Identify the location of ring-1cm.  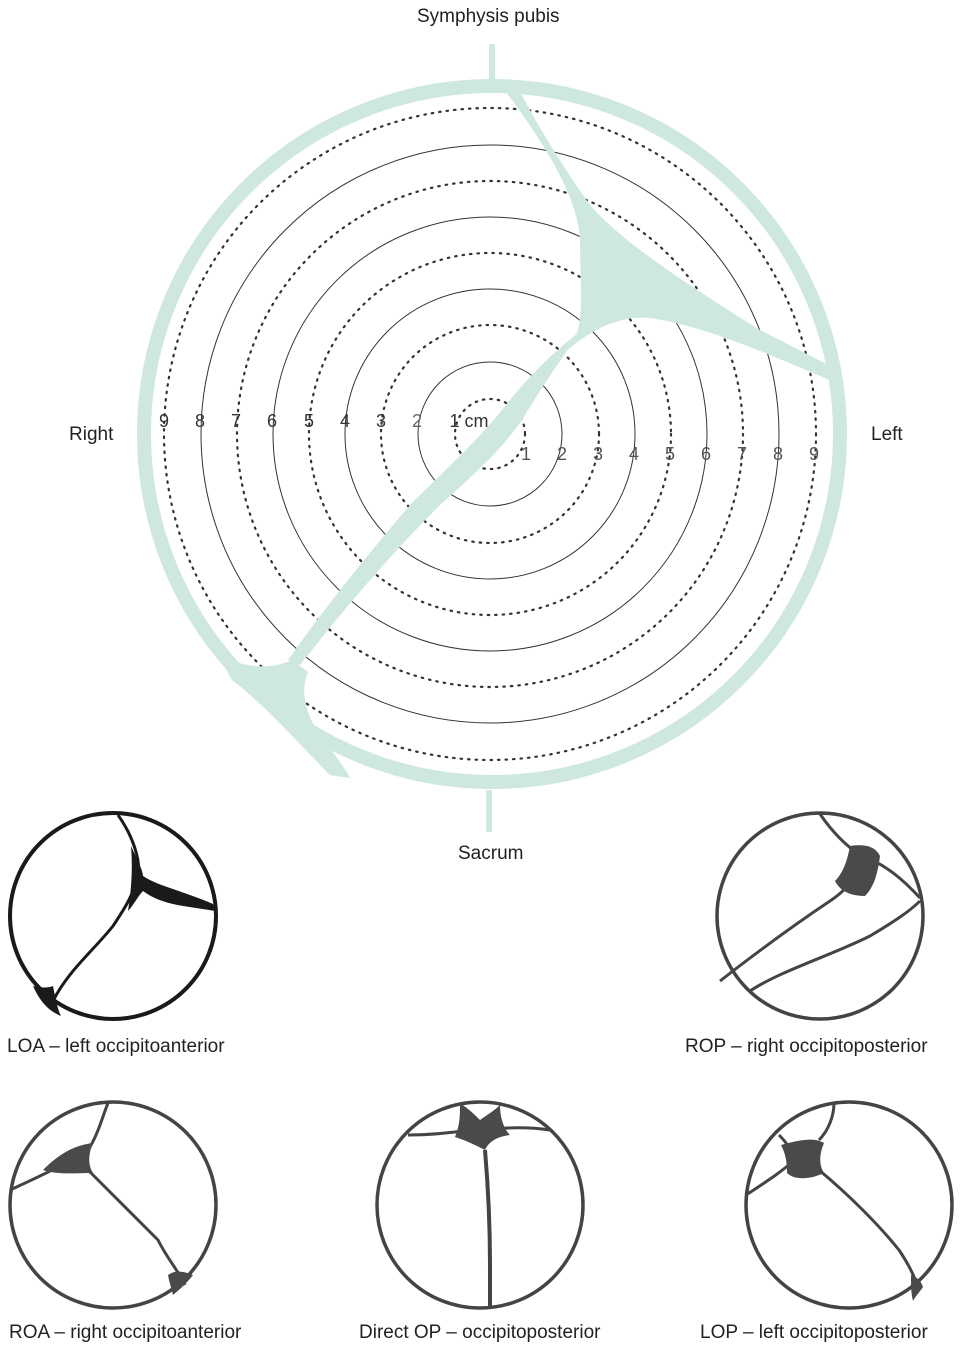
(490, 434).